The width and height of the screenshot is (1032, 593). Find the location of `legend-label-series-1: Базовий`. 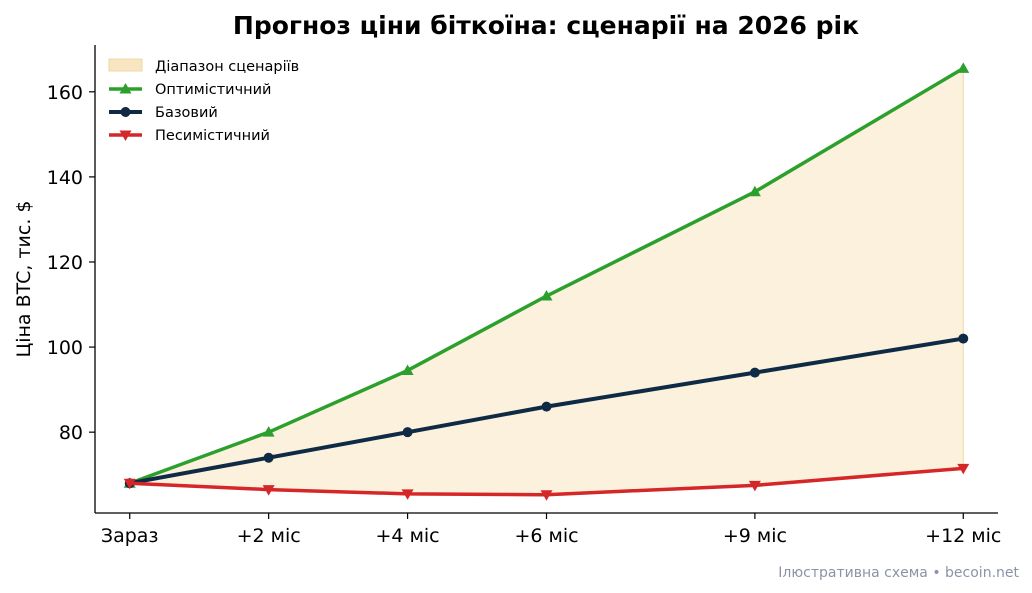

legend-label-series-1: Базовий is located at coordinates (186, 113).